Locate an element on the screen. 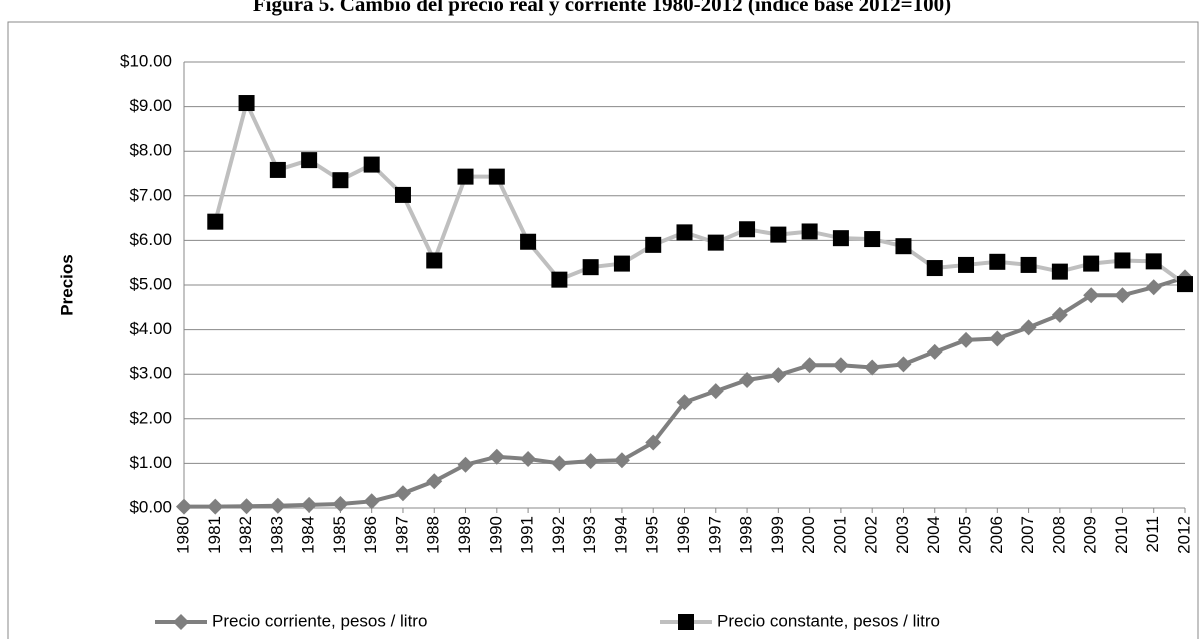  x-tick-label: 1992 is located at coordinates (558, 535).